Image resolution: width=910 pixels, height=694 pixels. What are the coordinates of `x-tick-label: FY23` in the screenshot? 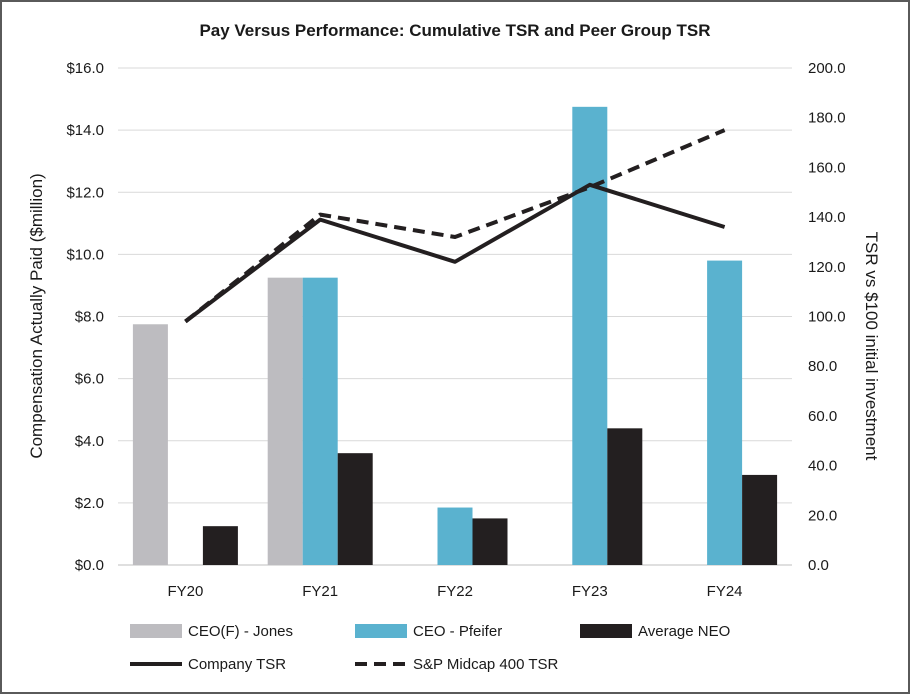 It's located at (590, 591).